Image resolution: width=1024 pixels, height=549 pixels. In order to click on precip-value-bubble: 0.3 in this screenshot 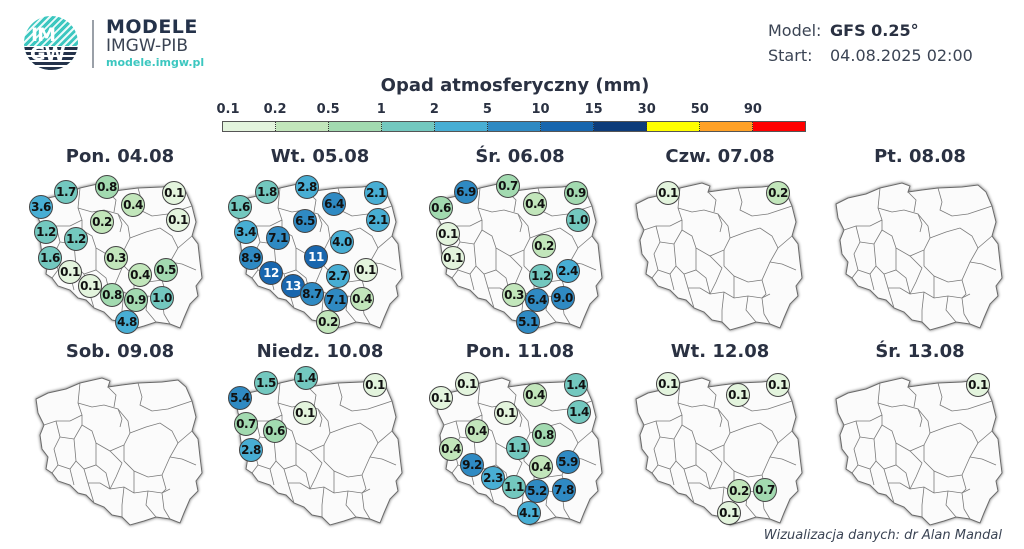, I will do `click(514, 295)`.